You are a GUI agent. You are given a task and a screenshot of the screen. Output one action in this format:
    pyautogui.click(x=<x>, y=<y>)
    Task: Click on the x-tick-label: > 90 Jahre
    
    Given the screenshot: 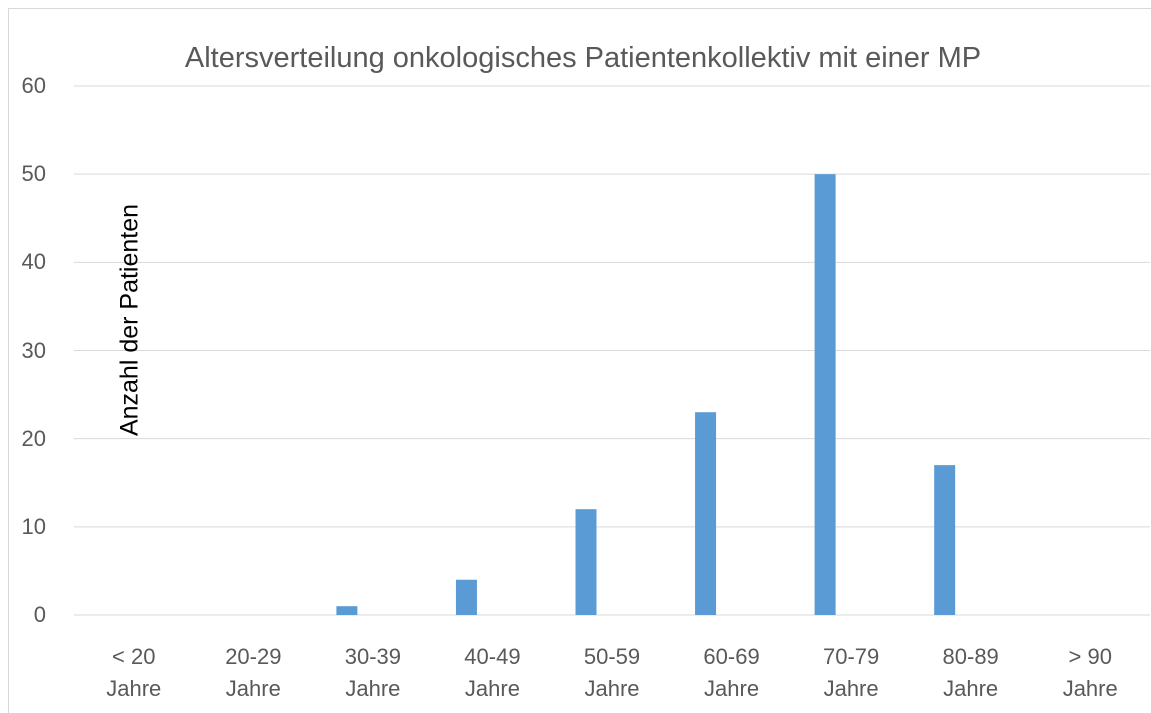 What is the action you would take?
    pyautogui.click(x=1090, y=672)
    